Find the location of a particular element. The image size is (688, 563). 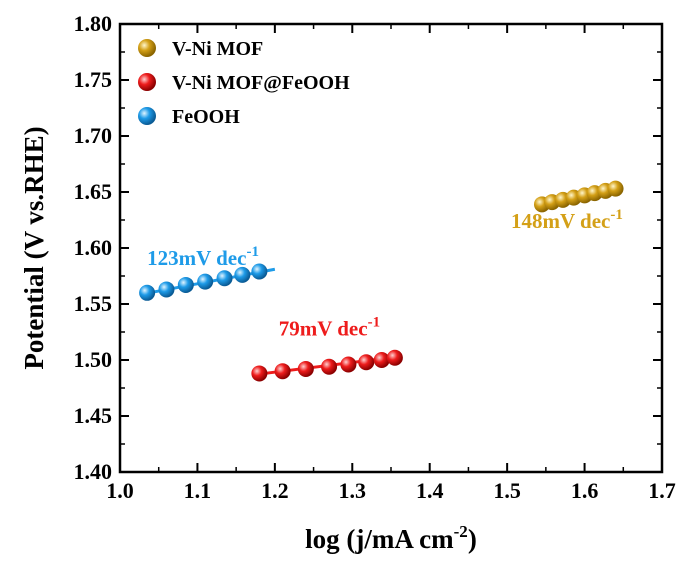

x-tick-label: 1.6 is located at coordinates (585, 490).